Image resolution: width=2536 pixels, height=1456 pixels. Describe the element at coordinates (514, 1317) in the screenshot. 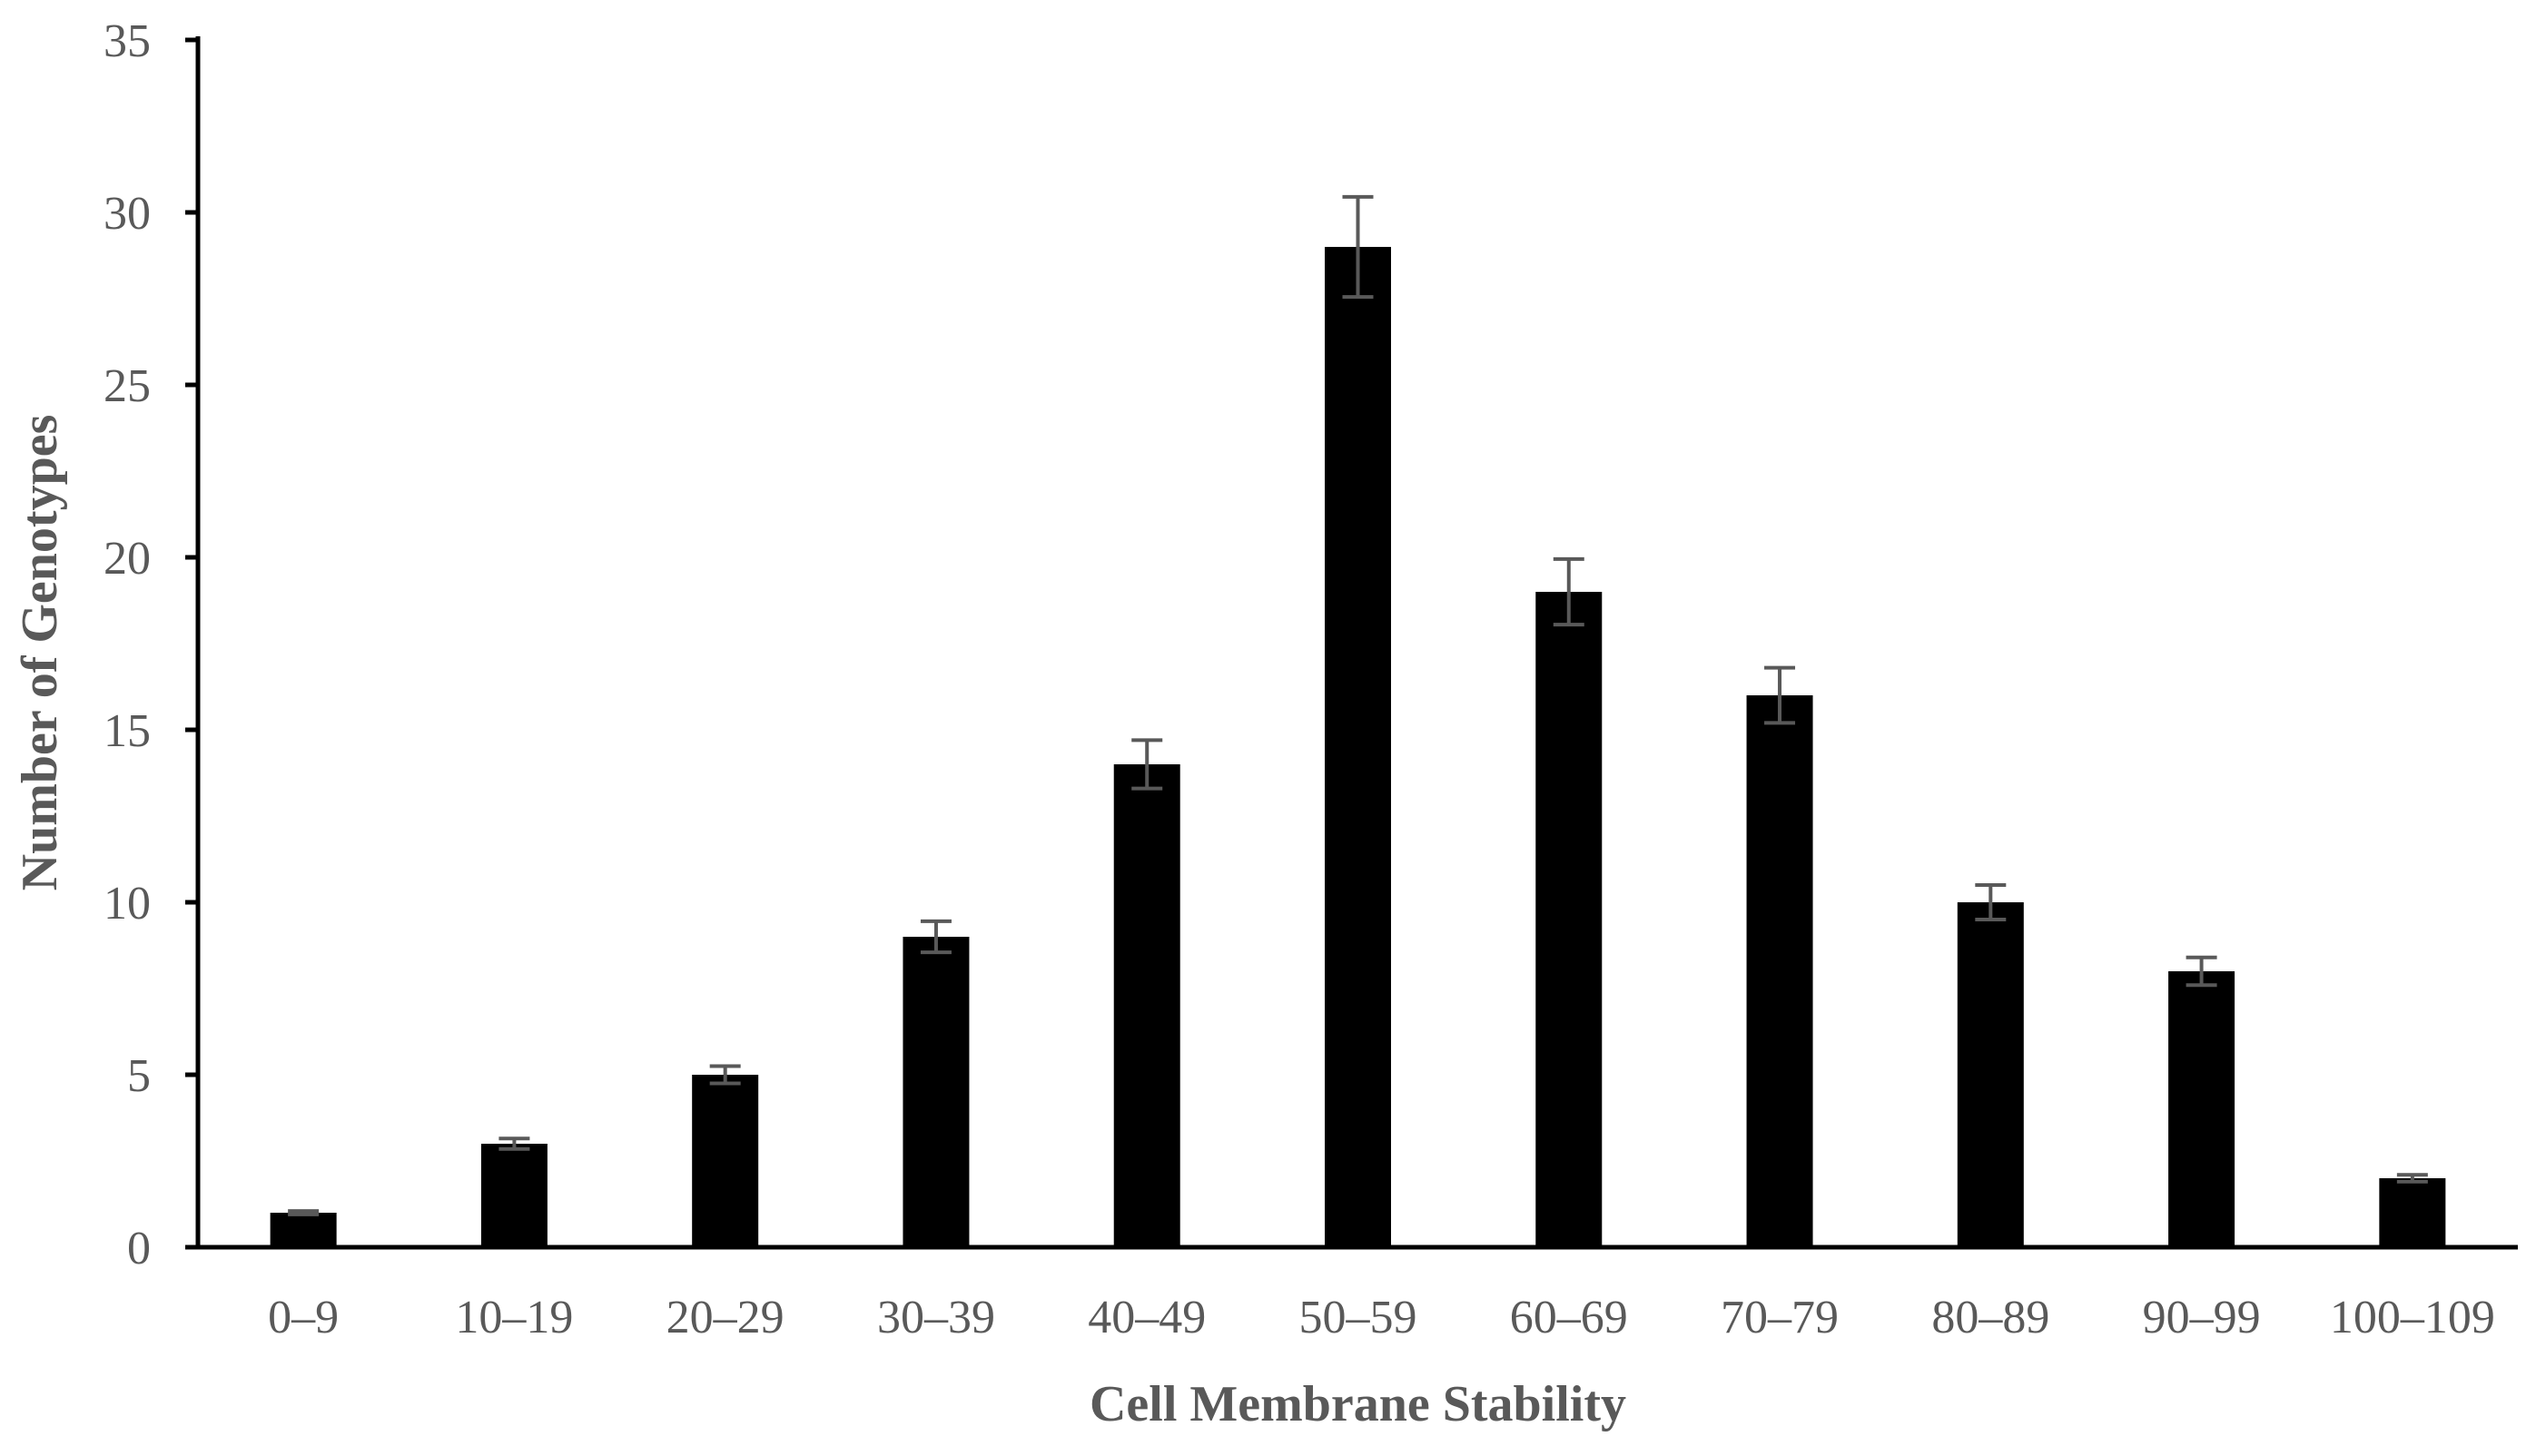

I see `x-tick-label: 10–19` at that location.